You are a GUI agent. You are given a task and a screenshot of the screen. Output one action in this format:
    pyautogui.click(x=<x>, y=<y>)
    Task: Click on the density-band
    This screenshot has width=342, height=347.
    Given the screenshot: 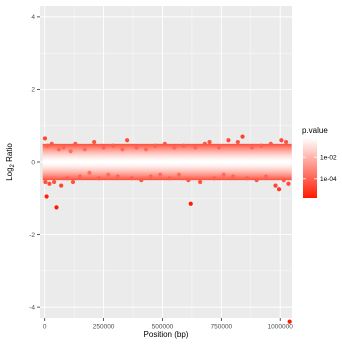 What is the action you would take?
    pyautogui.click(x=167, y=162)
    